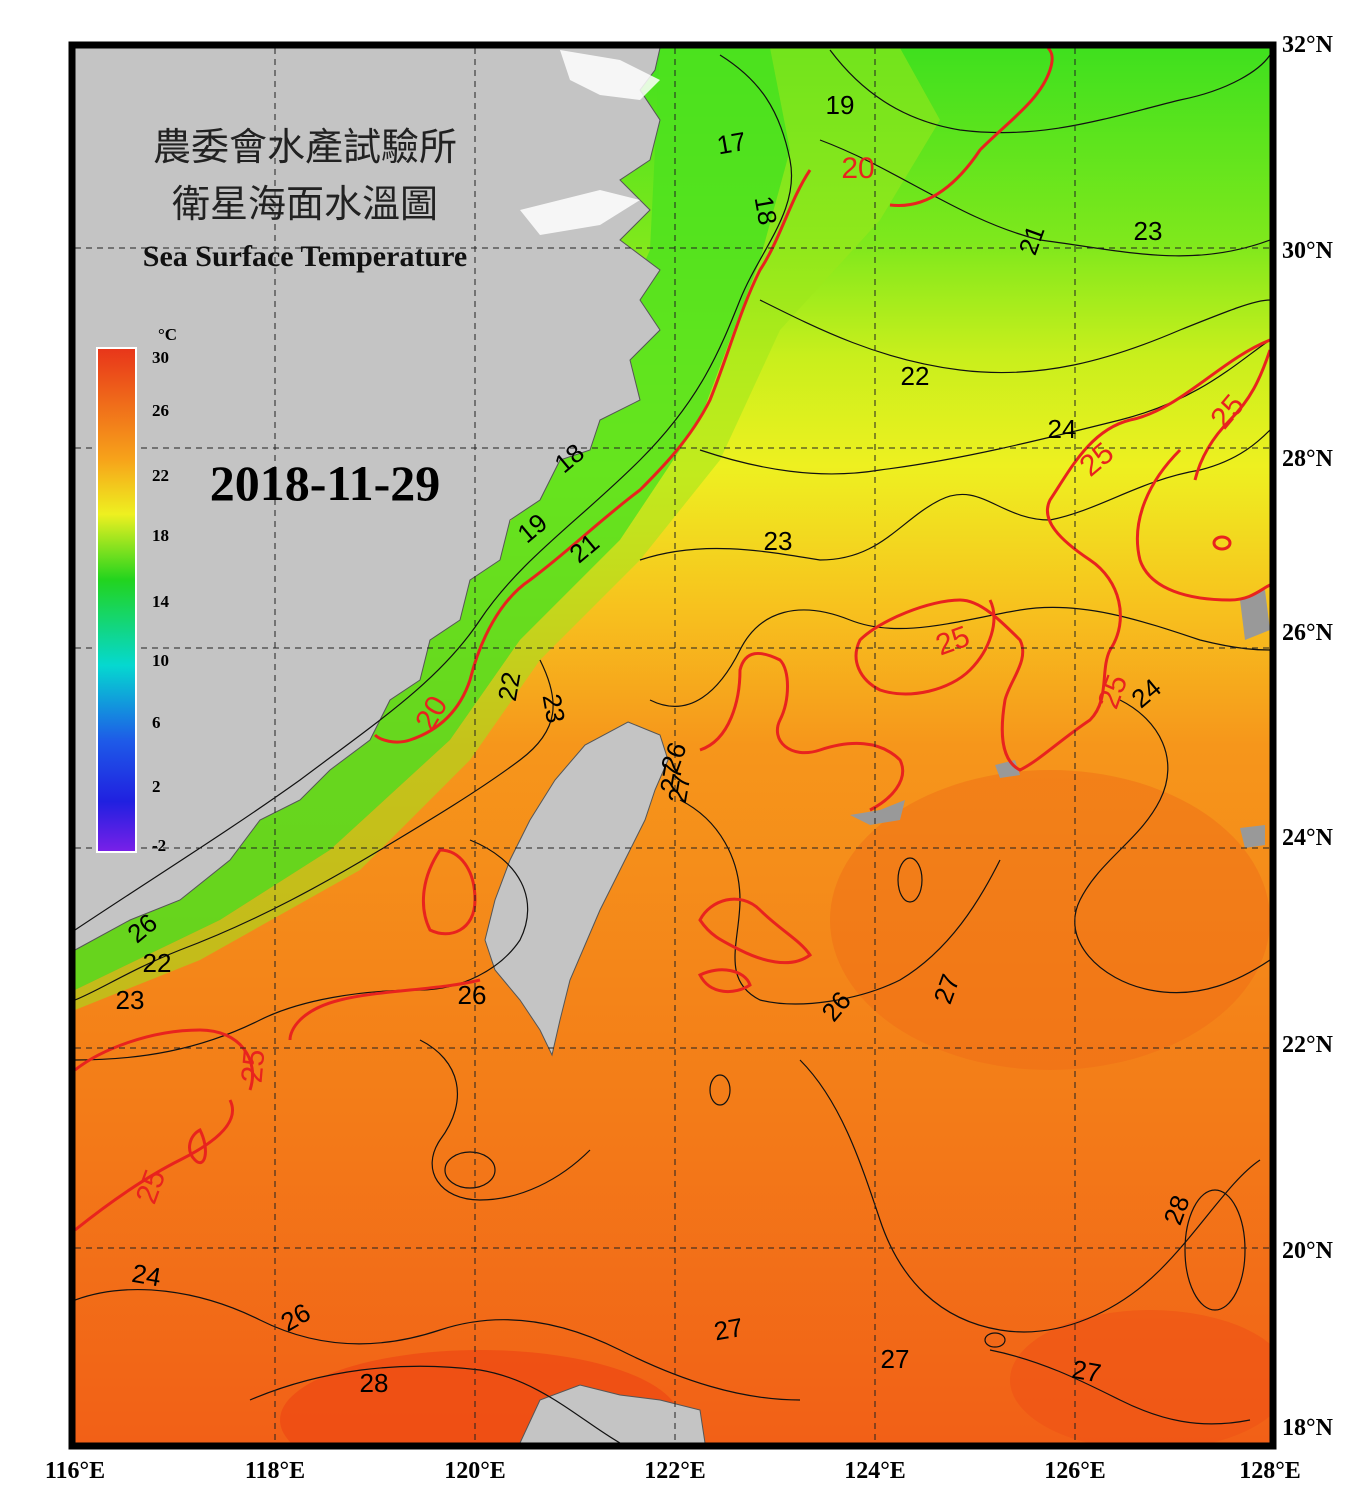 This screenshot has height=1500, width=1350. What do you see at coordinates (1050, 920) in the screenshot?
I see `warm-pool-east` at bounding box center [1050, 920].